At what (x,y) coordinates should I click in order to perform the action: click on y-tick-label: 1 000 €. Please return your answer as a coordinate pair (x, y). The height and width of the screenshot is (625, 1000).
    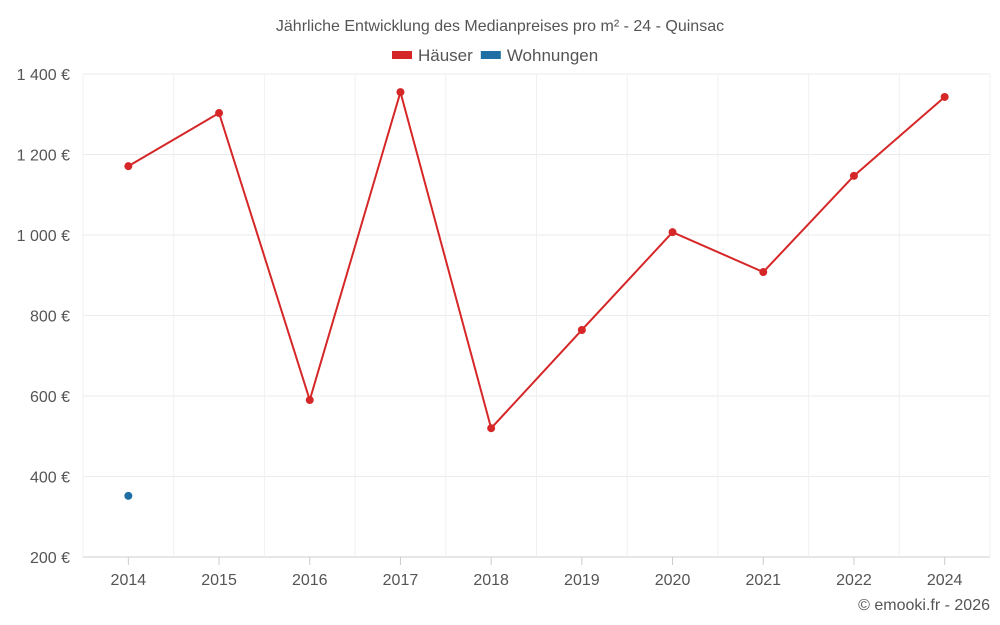
    Looking at the image, I should click on (43, 236).